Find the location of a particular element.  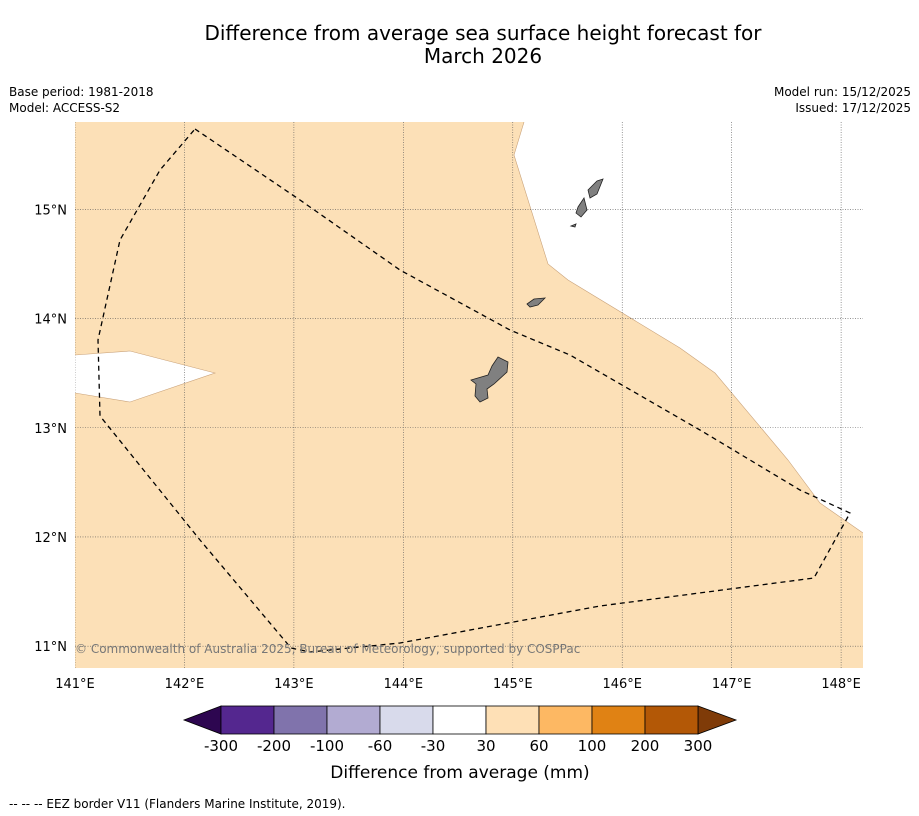

longitude-tick-label: 142°E is located at coordinates (185, 684).